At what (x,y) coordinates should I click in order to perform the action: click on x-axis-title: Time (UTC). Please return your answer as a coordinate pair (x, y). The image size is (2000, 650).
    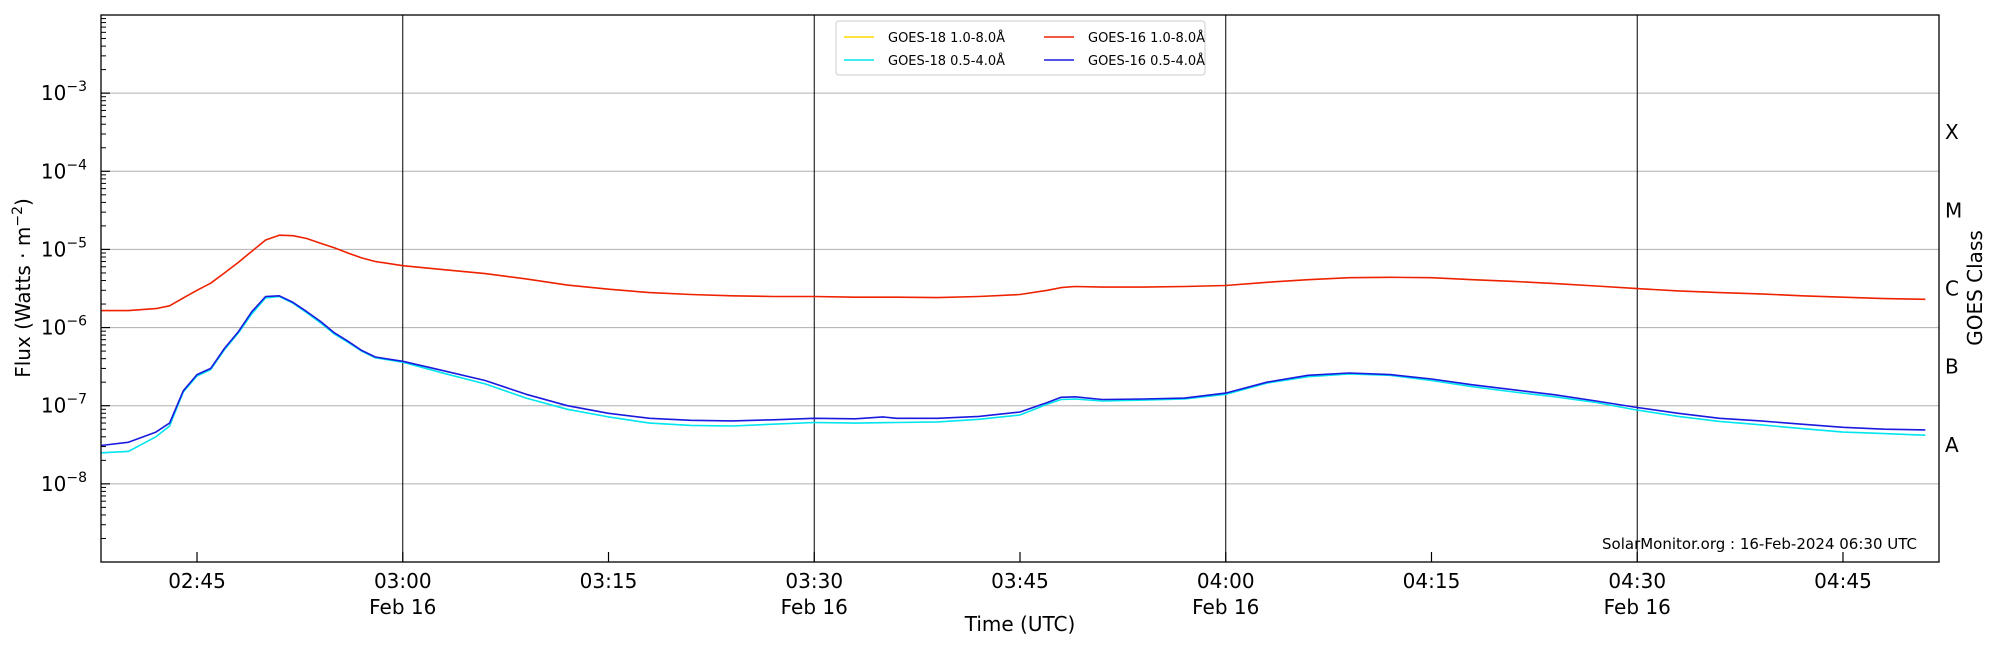
    Looking at the image, I should click on (1020, 624).